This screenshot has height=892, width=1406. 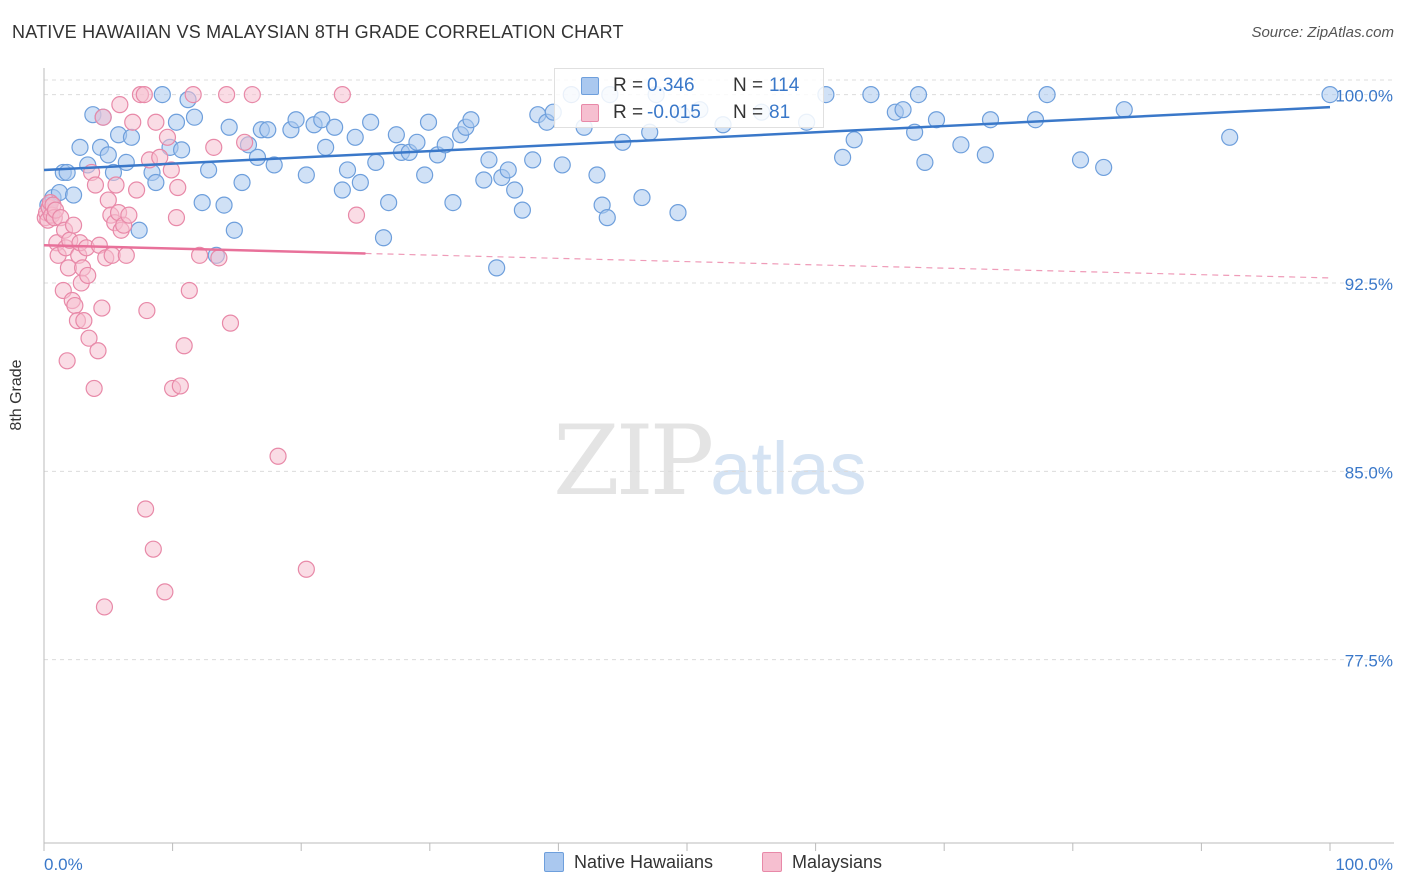 I want to click on watermark: ZIPatlas, so click(x=710, y=461).